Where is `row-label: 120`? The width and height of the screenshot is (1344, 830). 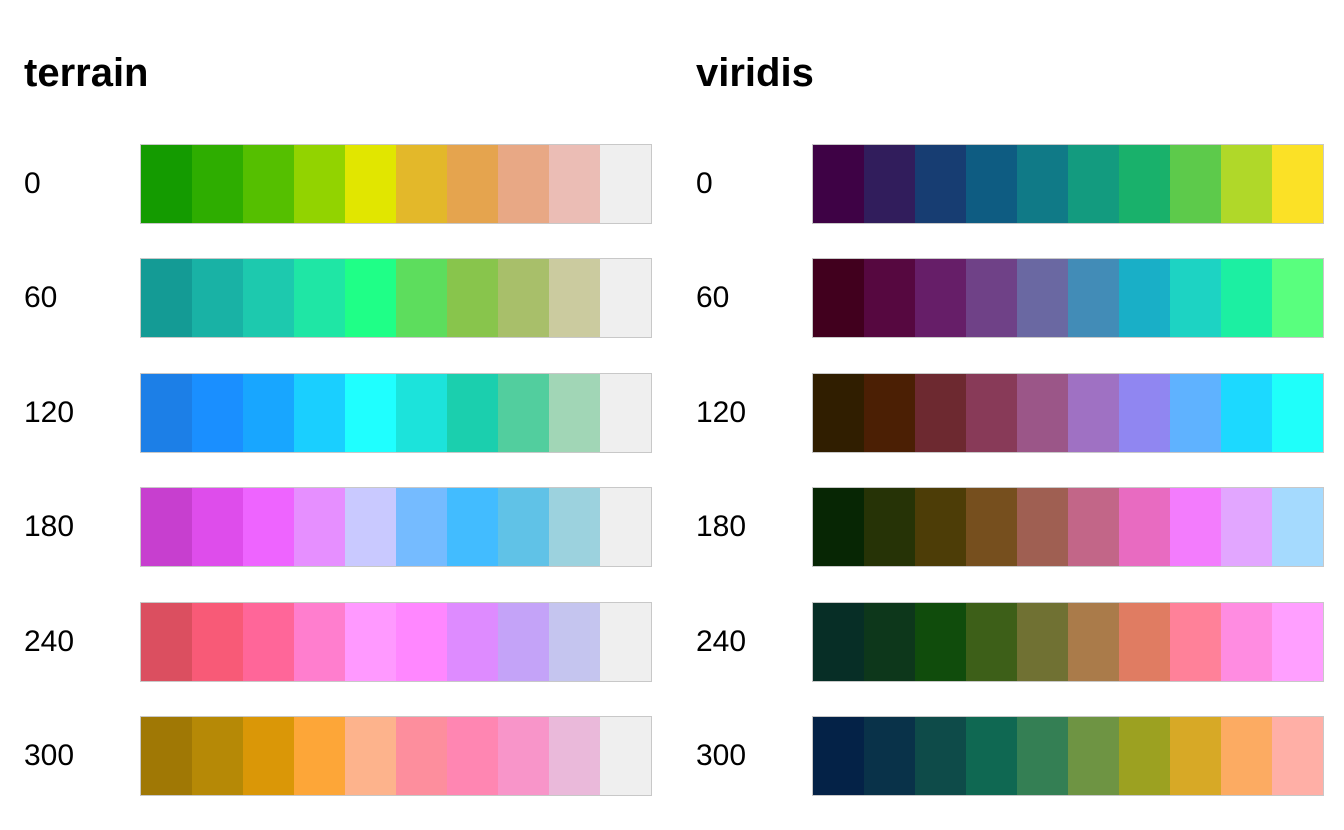 row-label: 120 is located at coordinates (49, 412).